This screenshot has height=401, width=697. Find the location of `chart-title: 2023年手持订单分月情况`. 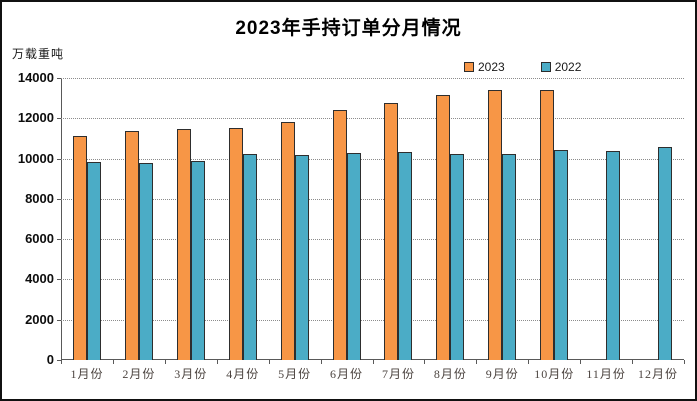

chart-title: 2023年手持订单分月情况 is located at coordinates (348, 28).